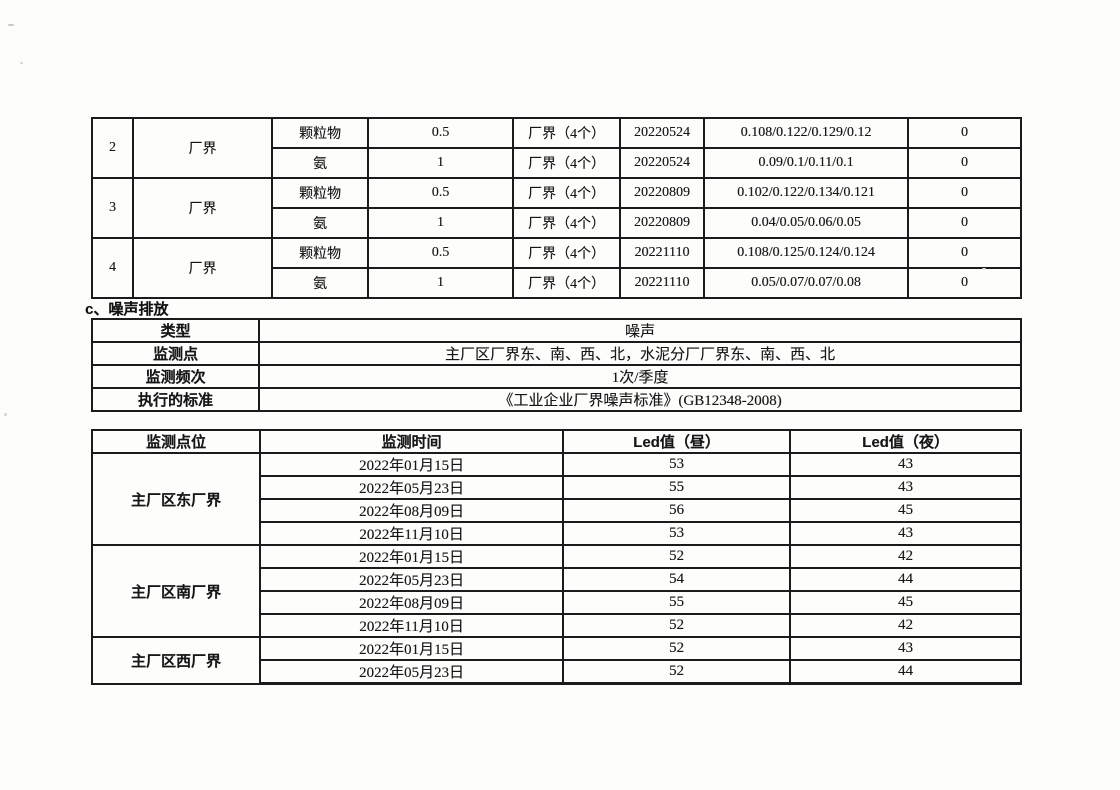 The image size is (1120, 790). I want to click on results-cell: 0.05/0.07/0.07/0.08, so click(806, 283).